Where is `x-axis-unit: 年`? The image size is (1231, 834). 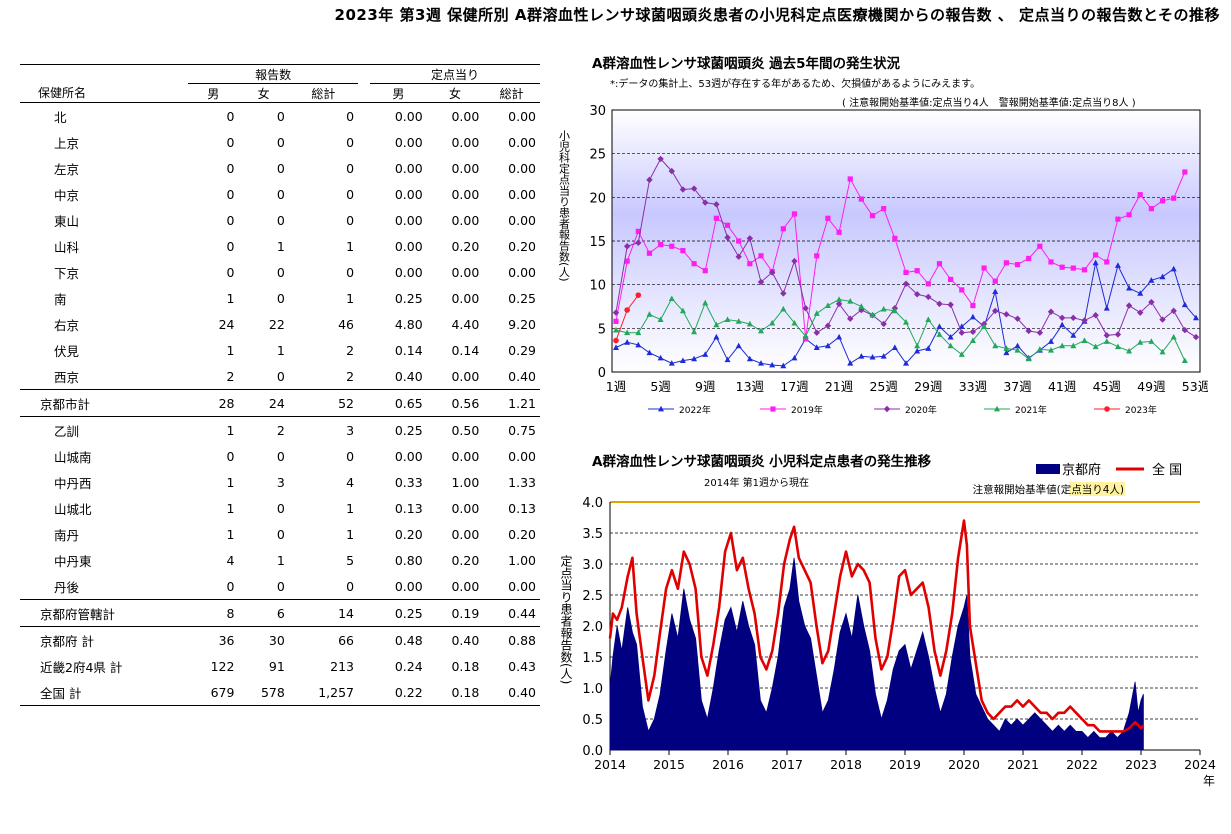 x-axis-unit: 年 is located at coordinates (1209, 781).